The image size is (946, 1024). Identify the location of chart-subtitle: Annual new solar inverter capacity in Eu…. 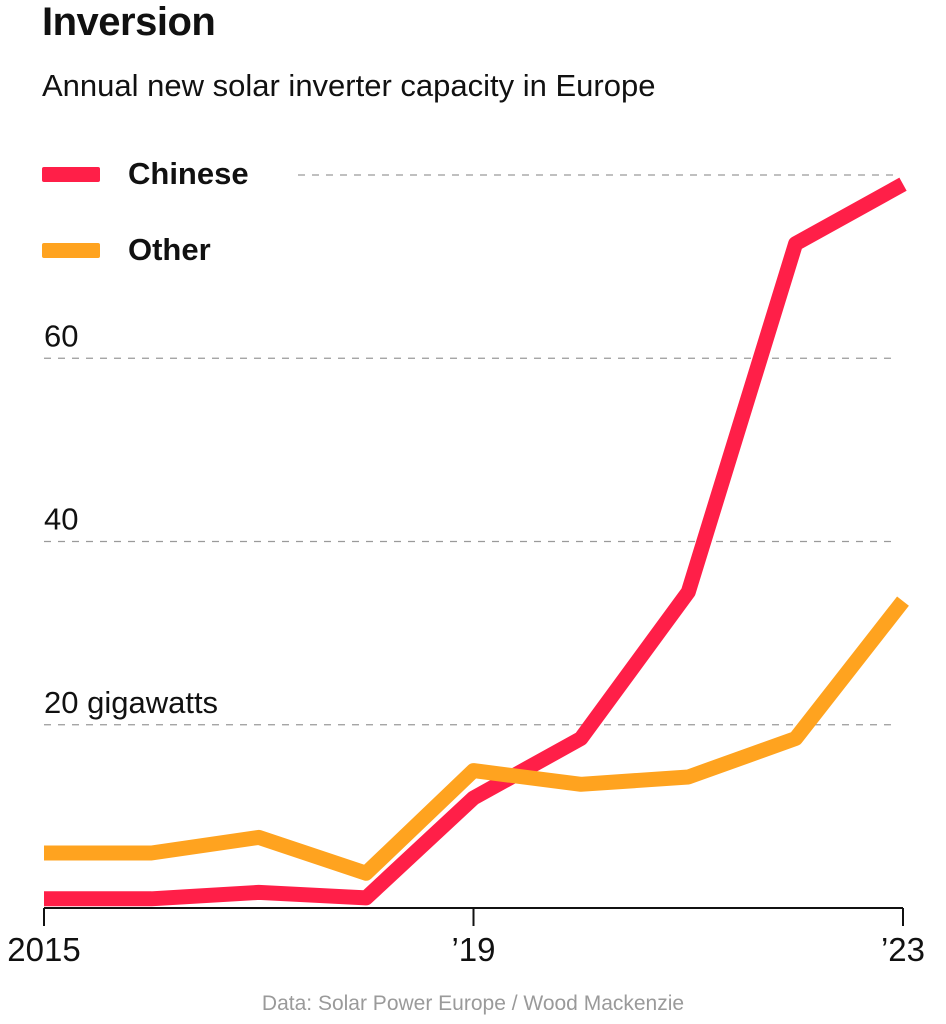
(349, 85).